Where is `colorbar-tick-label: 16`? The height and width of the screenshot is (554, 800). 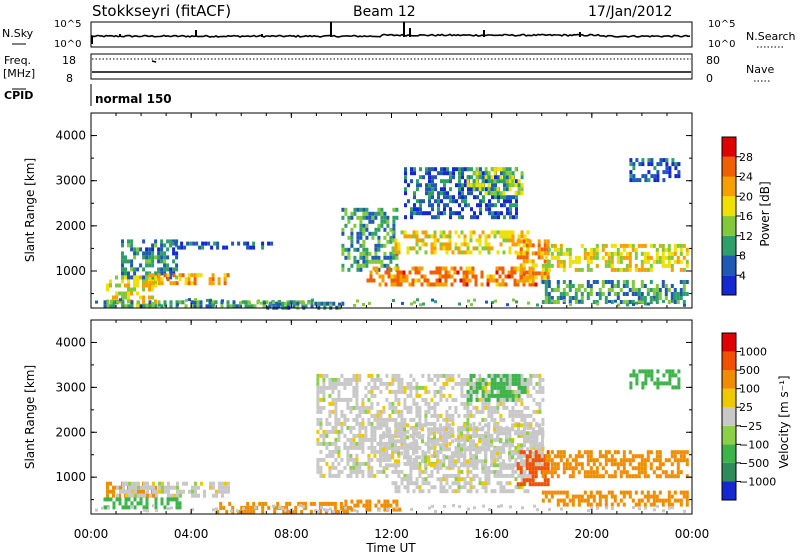 colorbar-tick-label: 16 is located at coordinates (746, 216).